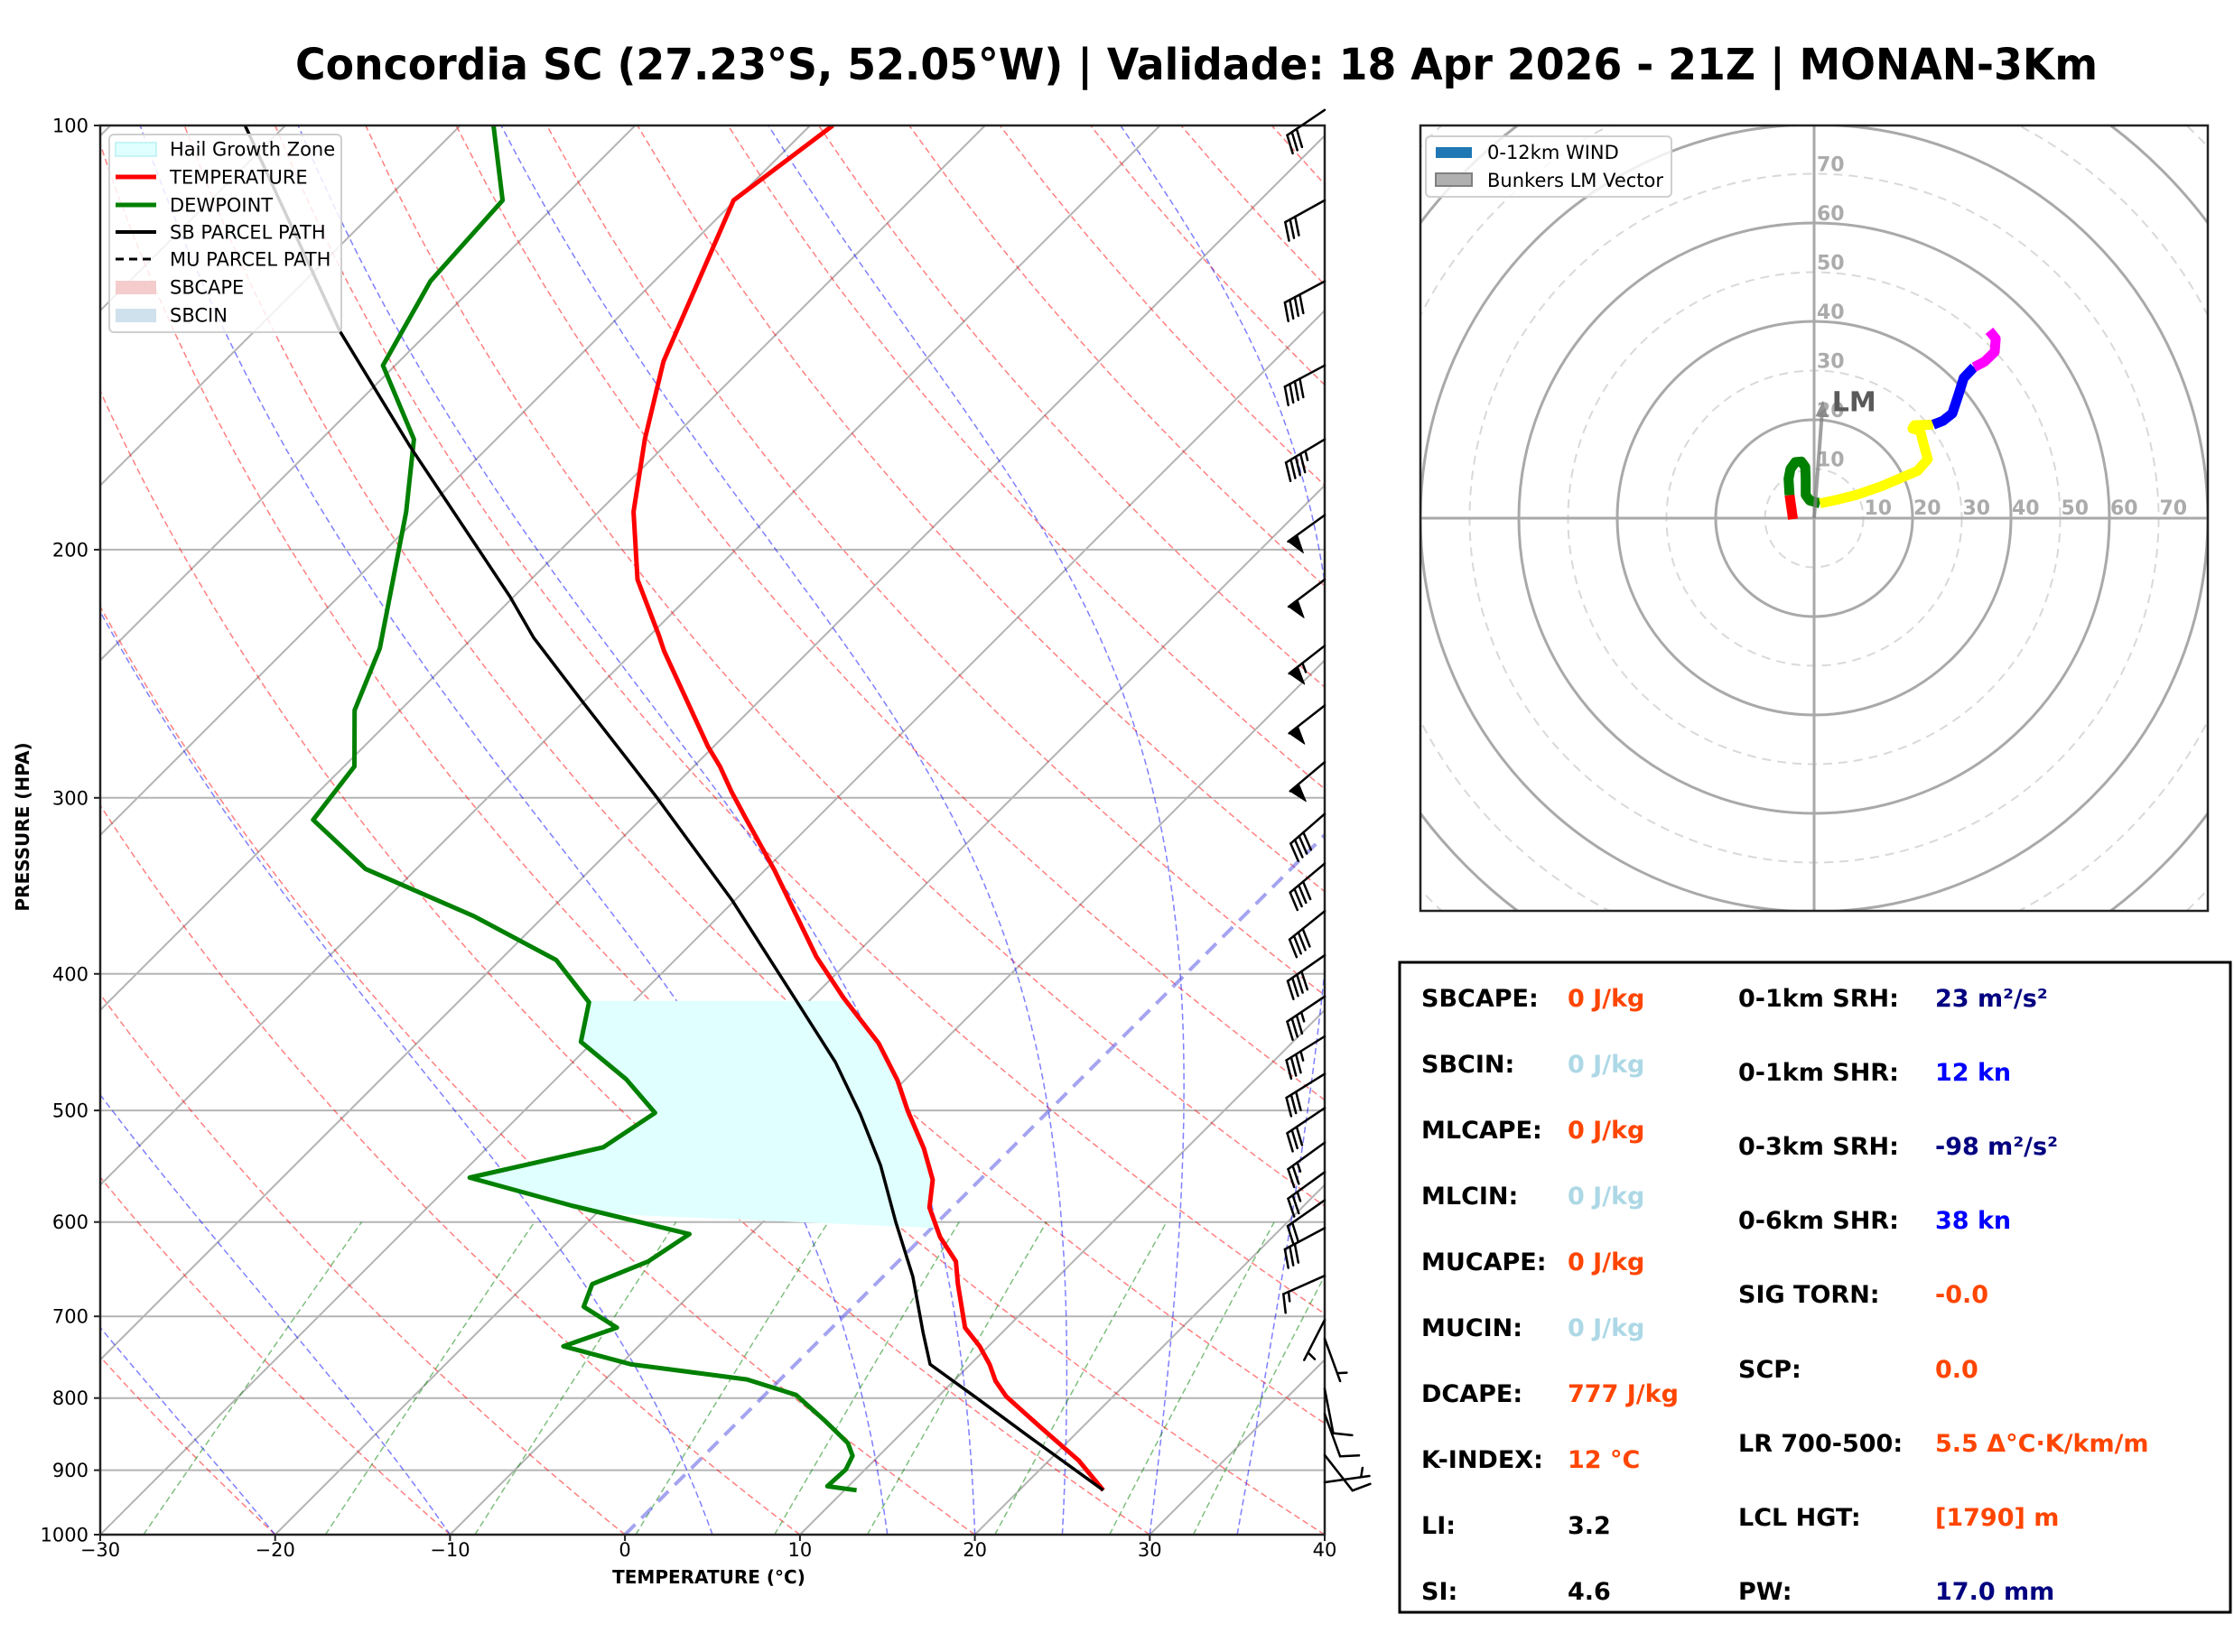 This screenshot has height=1652, width=2234. I want to click on legend-label: MU PARCEL PATH, so click(250, 260).